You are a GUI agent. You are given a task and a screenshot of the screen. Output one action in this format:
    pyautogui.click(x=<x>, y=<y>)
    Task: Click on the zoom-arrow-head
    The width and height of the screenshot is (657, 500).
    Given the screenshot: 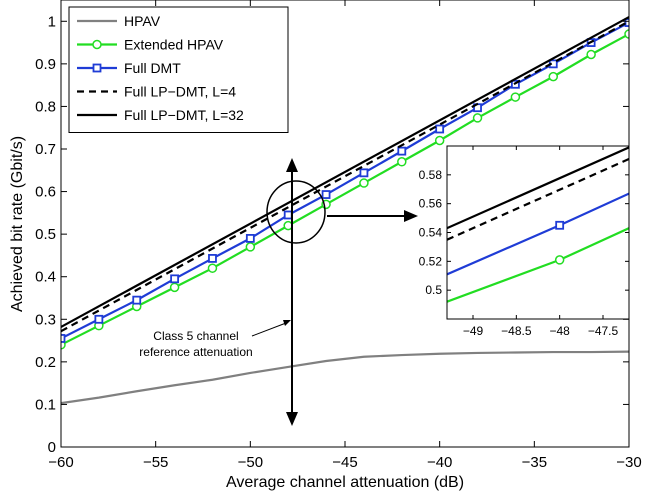 What is the action you would take?
    pyautogui.click(x=411, y=216)
    